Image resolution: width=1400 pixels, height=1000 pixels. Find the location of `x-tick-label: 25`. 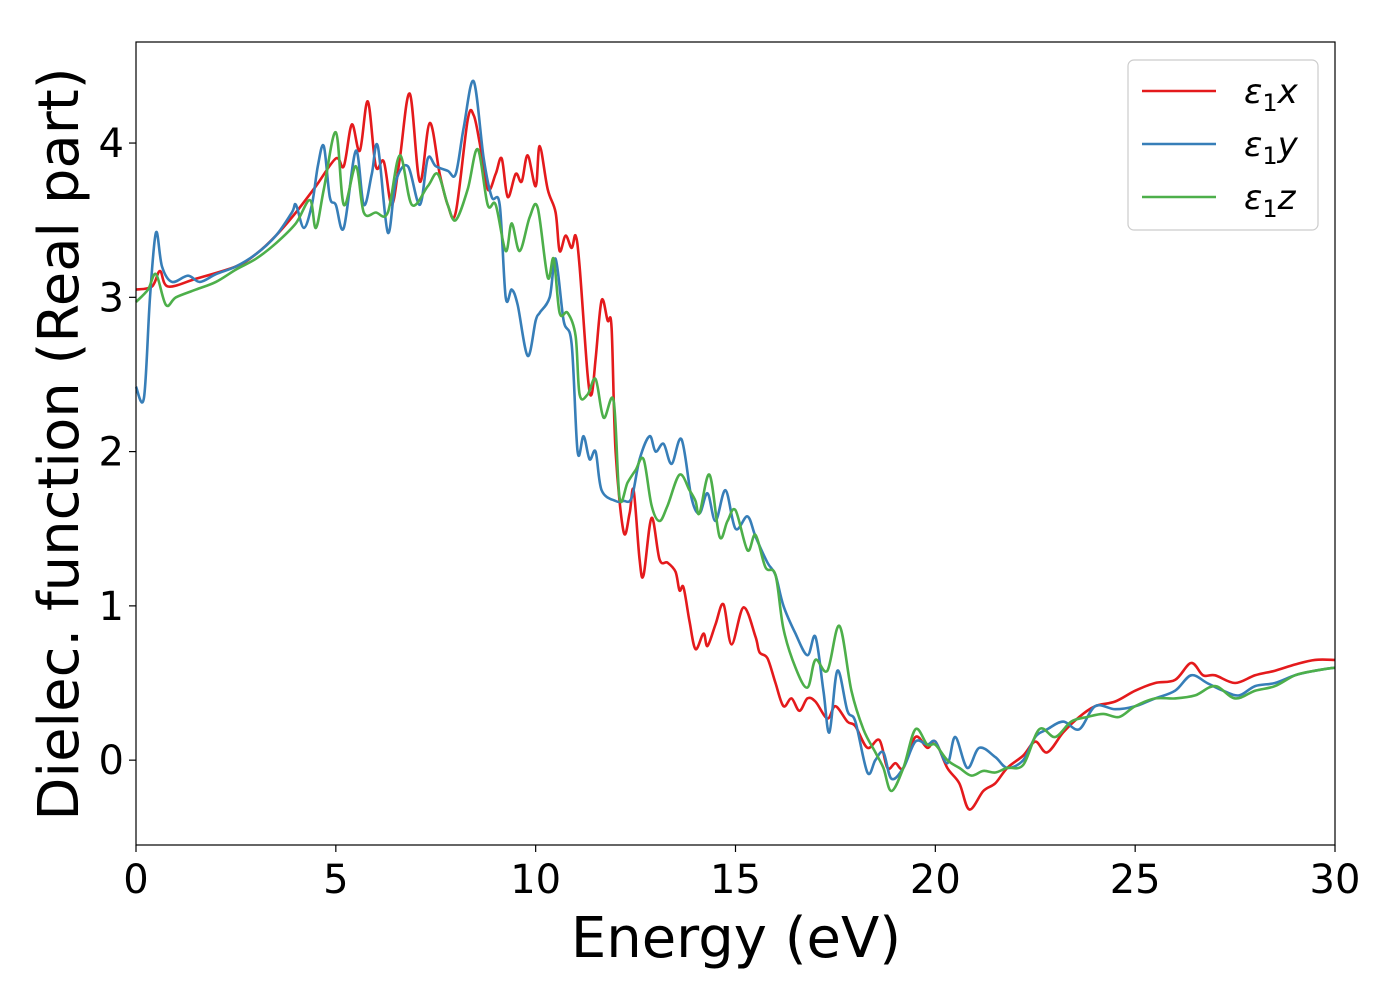

x-tick-label: 25 is located at coordinates (1135, 880).